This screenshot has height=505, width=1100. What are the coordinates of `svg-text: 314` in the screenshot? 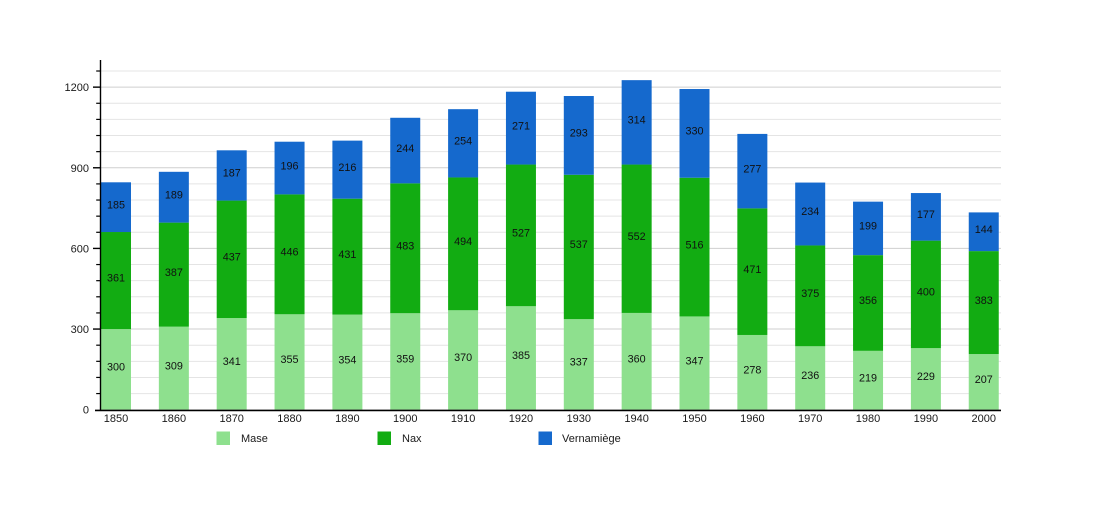 It's located at (637, 121).